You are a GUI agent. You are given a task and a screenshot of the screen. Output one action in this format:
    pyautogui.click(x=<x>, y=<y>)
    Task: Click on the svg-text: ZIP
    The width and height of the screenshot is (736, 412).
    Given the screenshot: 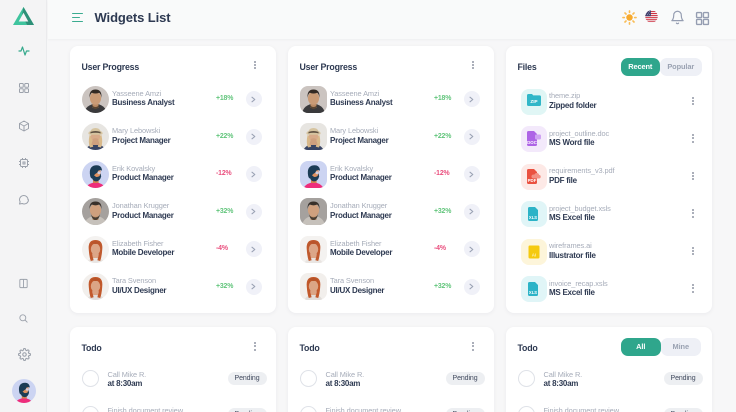 What is the action you would take?
    pyautogui.click(x=533, y=100)
    